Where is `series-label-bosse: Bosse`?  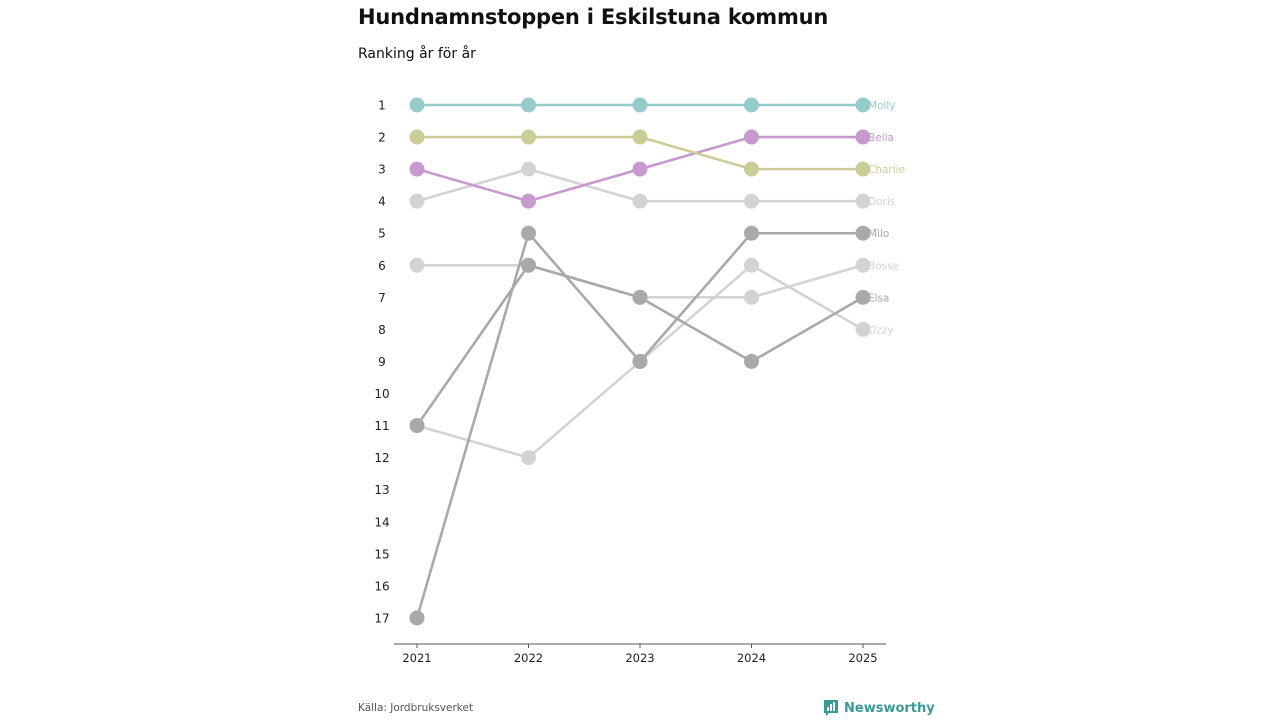
series-label-bosse: Bosse is located at coordinates (883, 266).